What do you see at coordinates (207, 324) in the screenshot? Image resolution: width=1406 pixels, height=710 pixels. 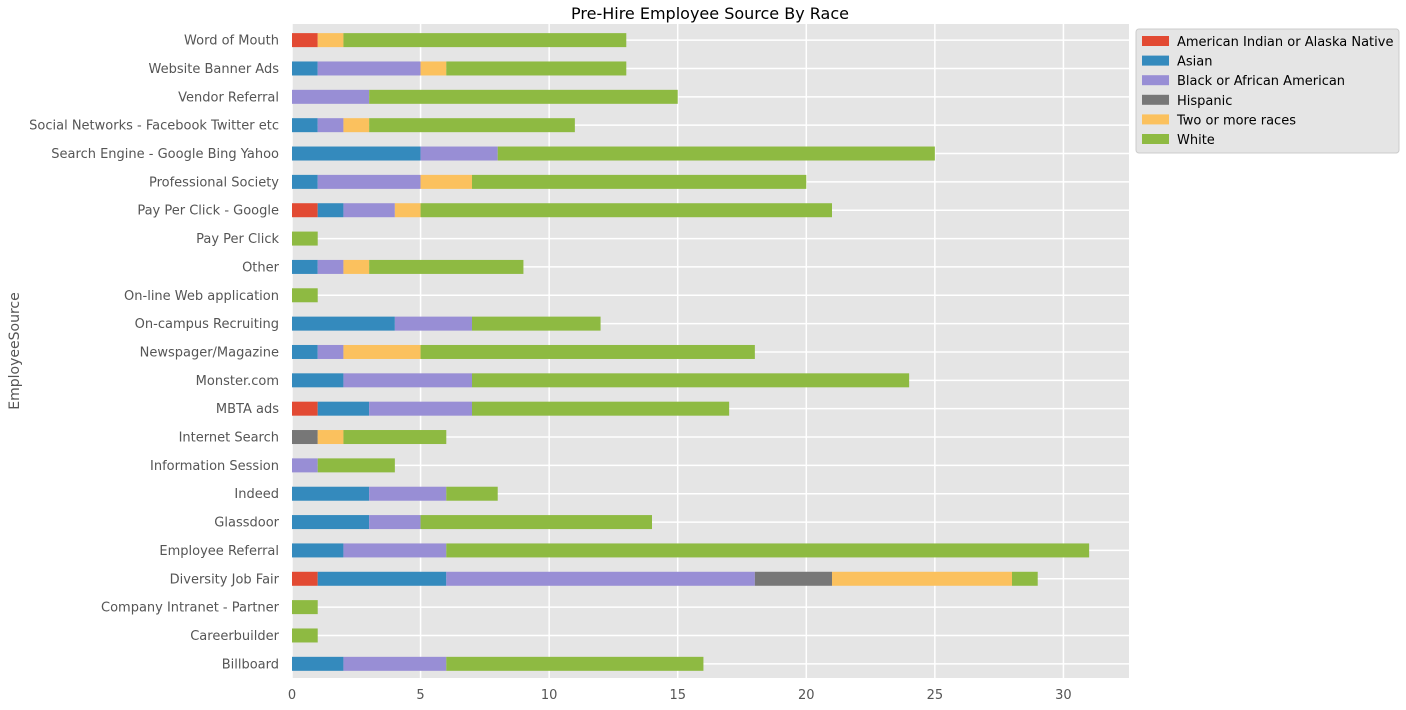 I see `y-tick-label: On-campus Recruiting` at bounding box center [207, 324].